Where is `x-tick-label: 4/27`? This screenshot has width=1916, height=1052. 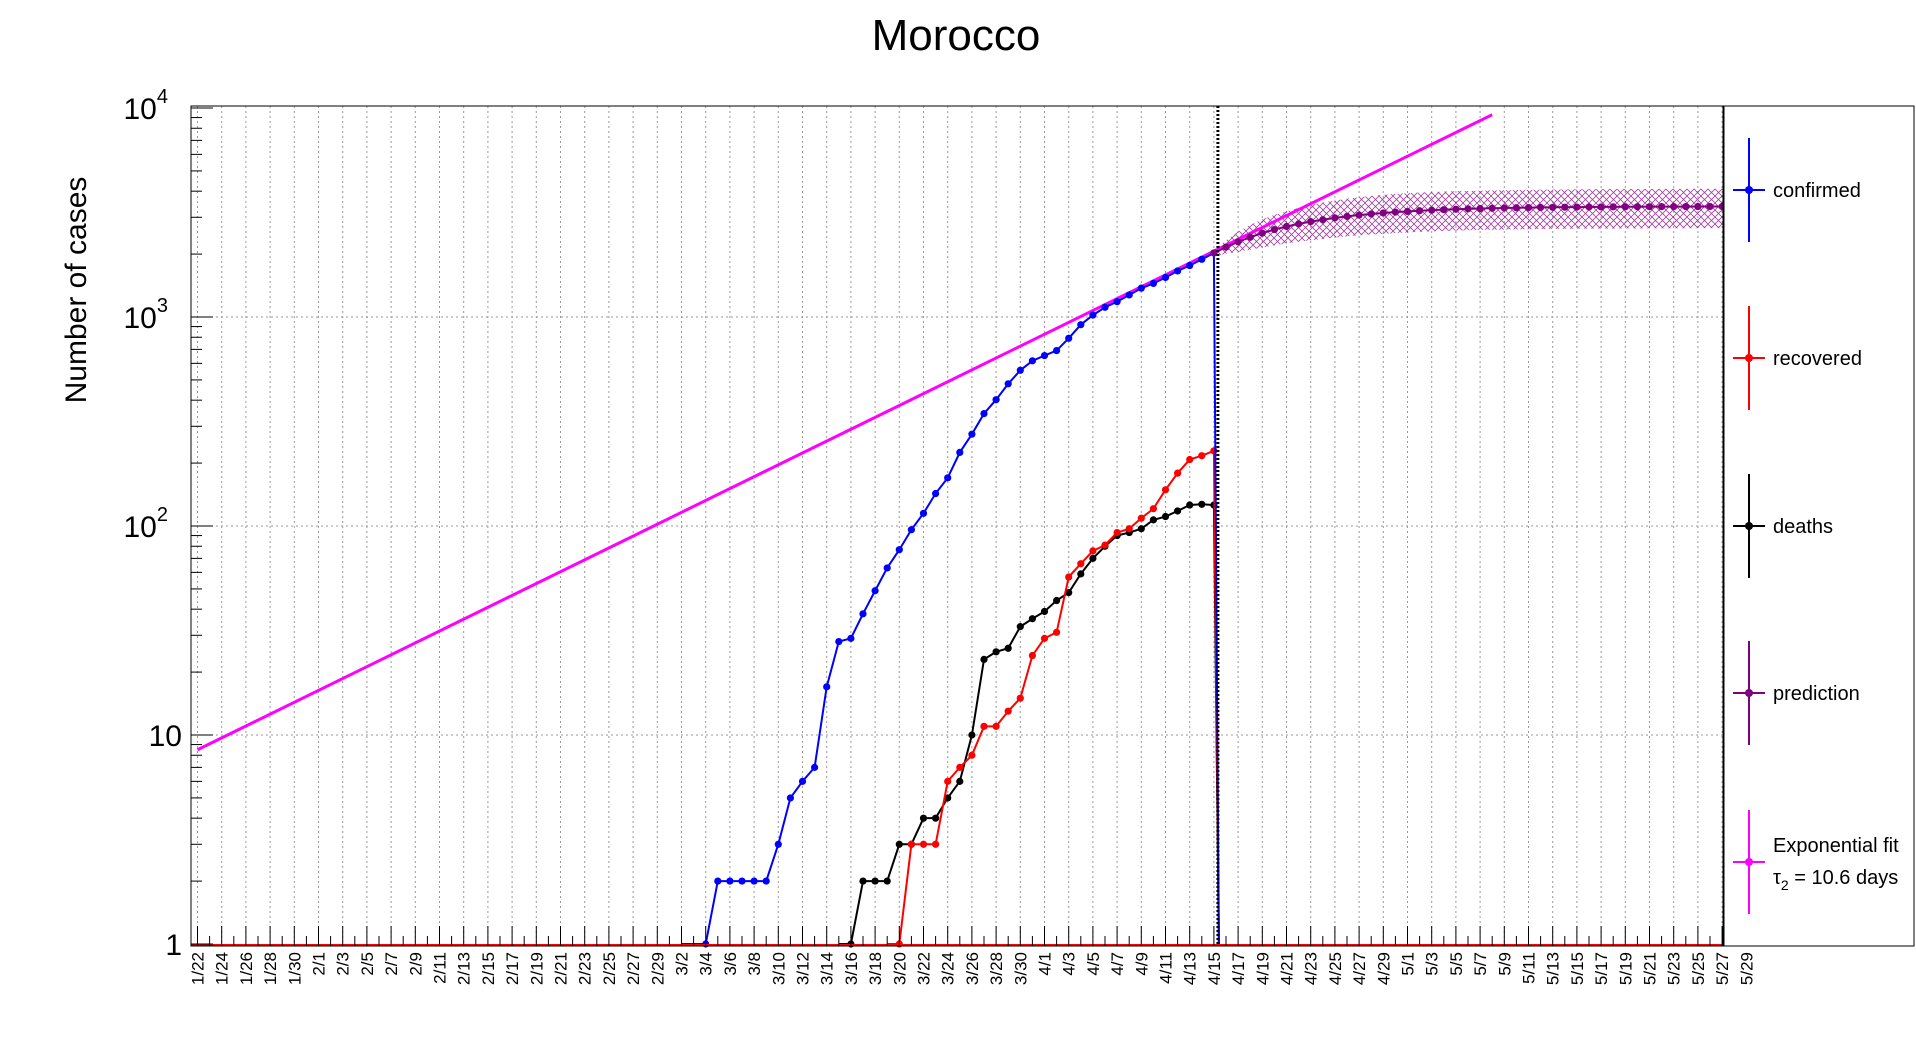
x-tick-label: 4/27 is located at coordinates (1359, 968).